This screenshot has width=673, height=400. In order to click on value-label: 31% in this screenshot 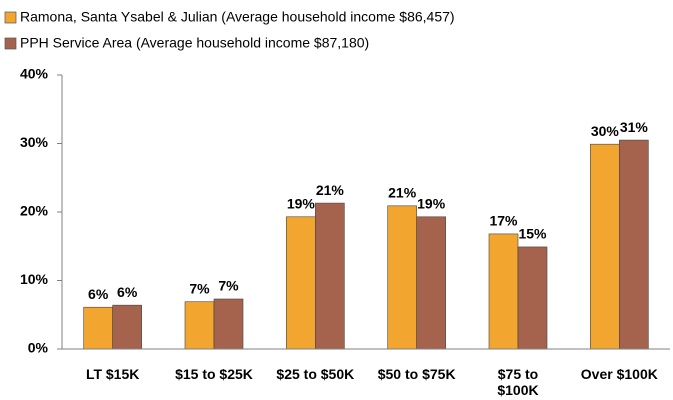, I will do `click(634, 127)`.